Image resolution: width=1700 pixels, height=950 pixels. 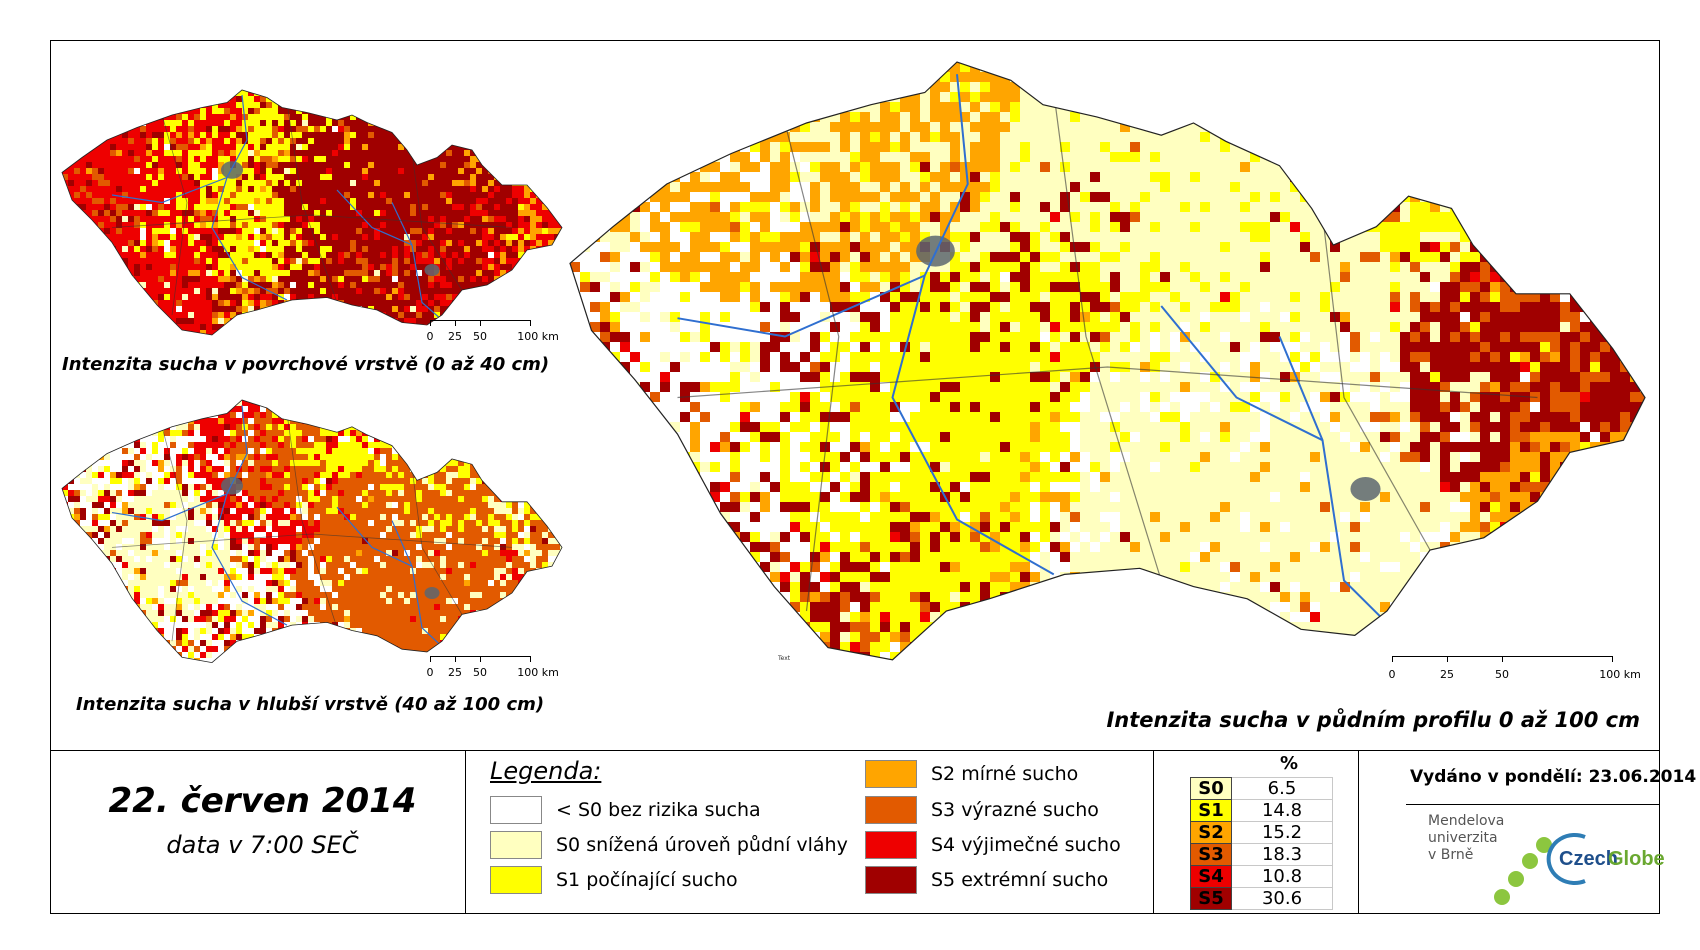 I want to click on deep-scale-bar: 0 25 50 100 km, so click(x=492, y=669).